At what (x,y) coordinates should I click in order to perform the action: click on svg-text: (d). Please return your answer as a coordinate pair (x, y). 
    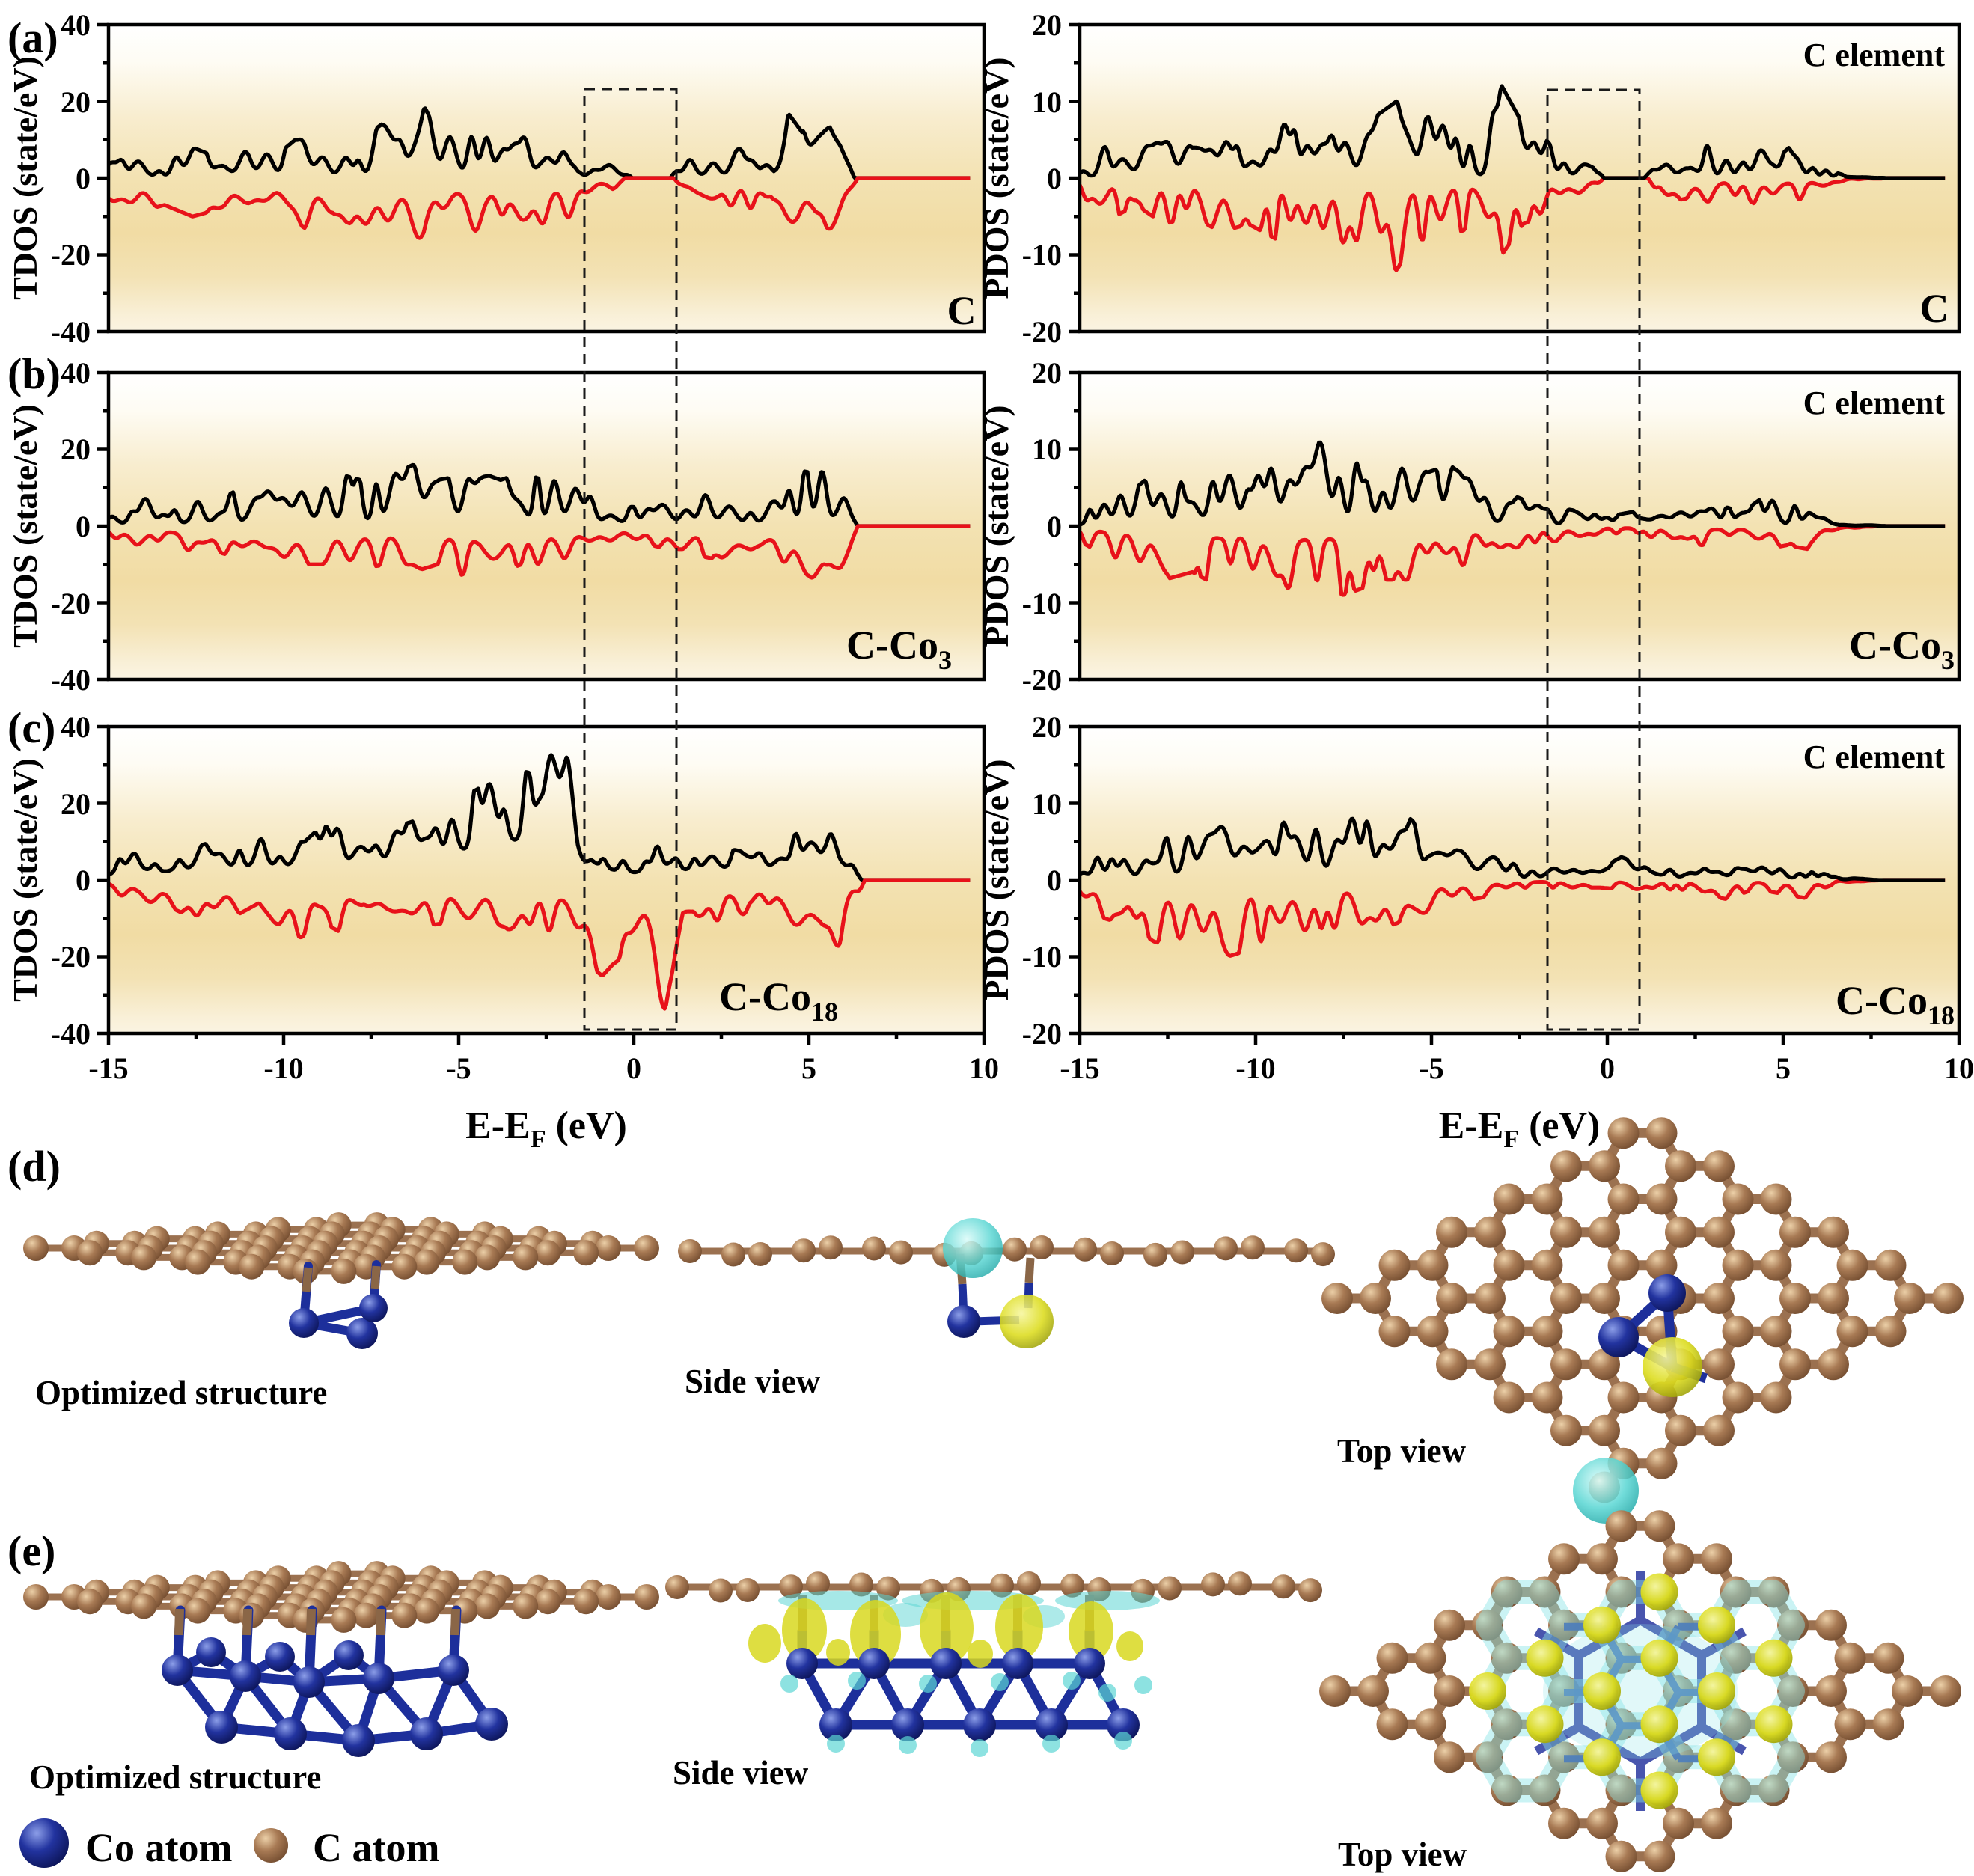
    Looking at the image, I should click on (34, 1166).